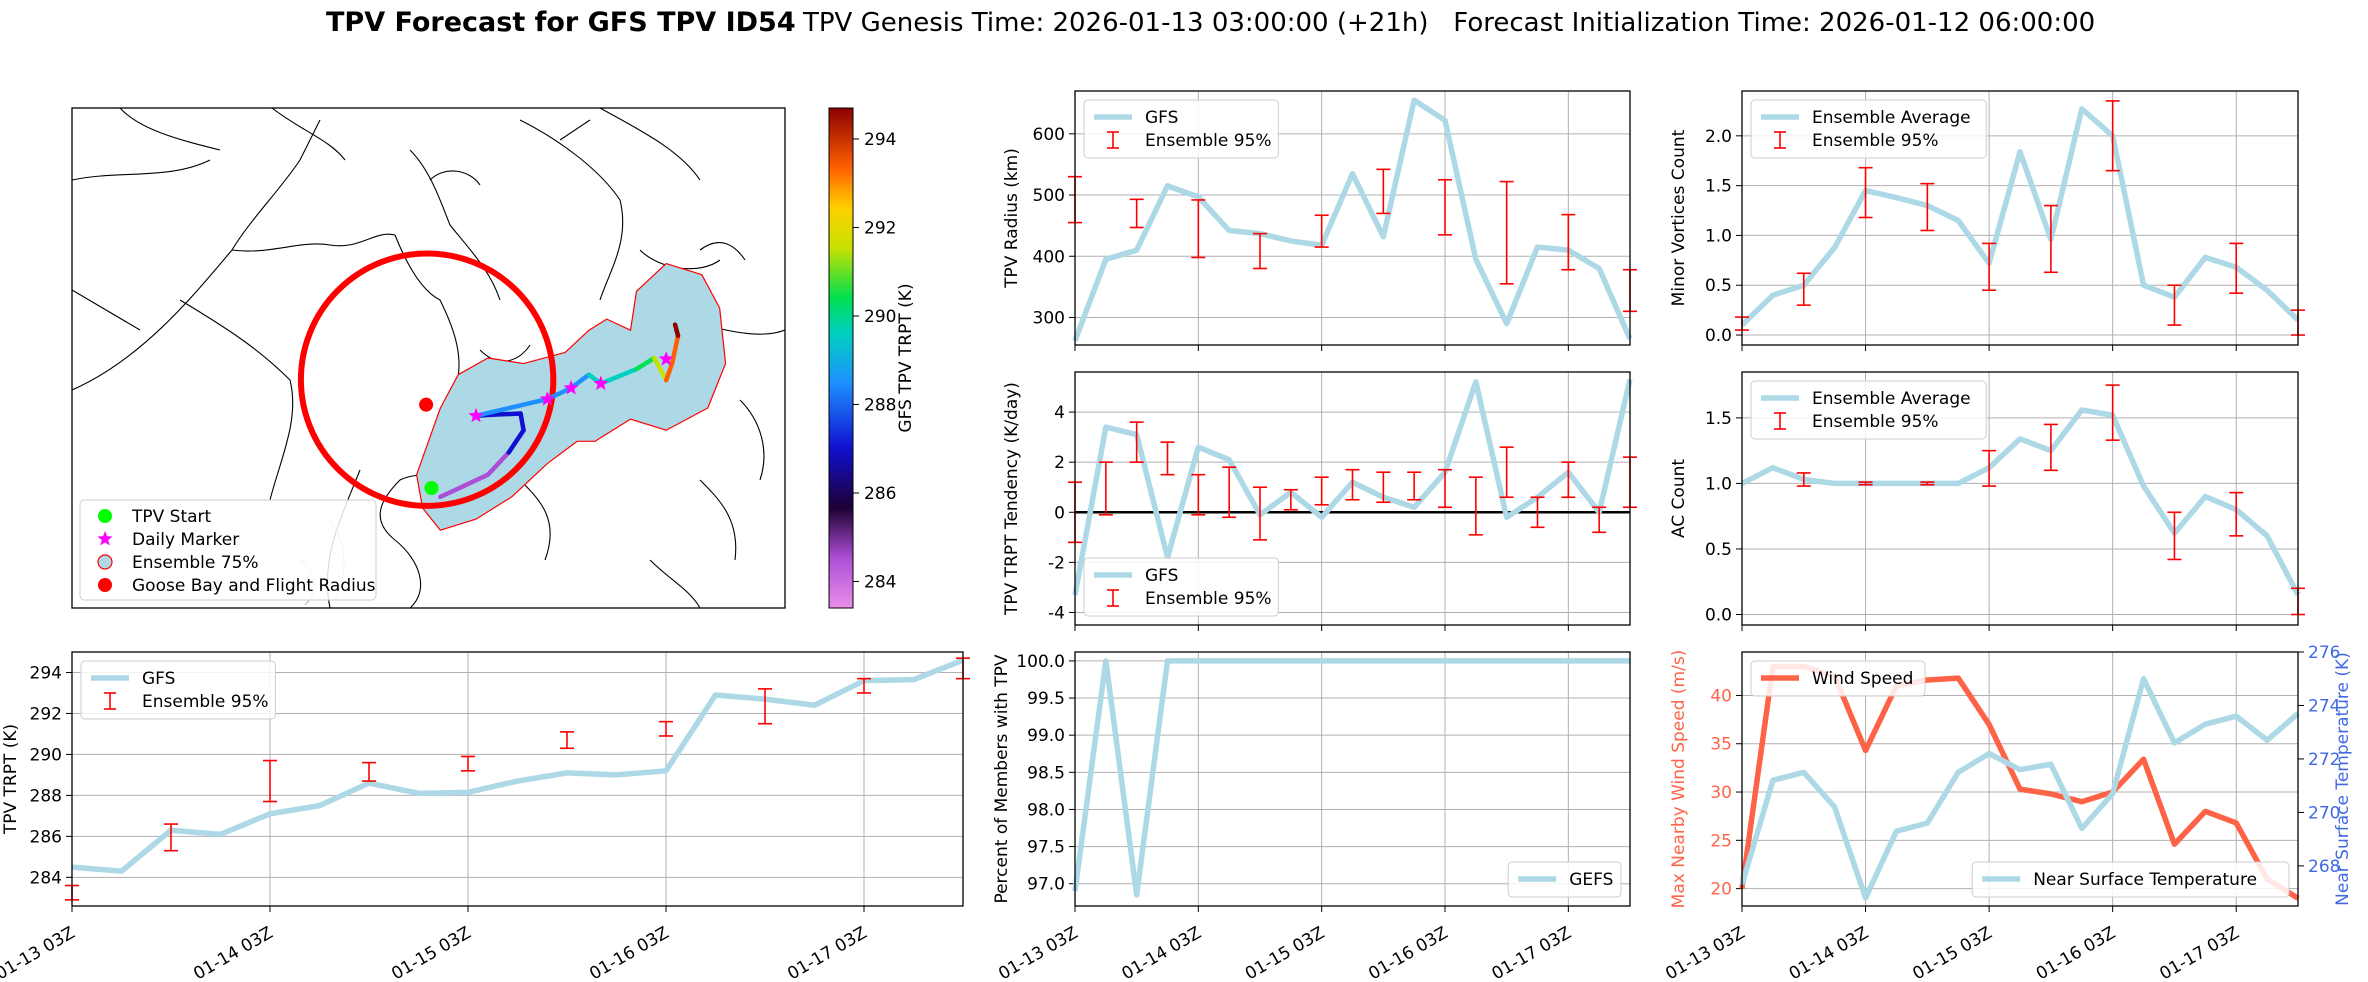  I want to click on legend-label: Wind Speed, so click(1862, 679).